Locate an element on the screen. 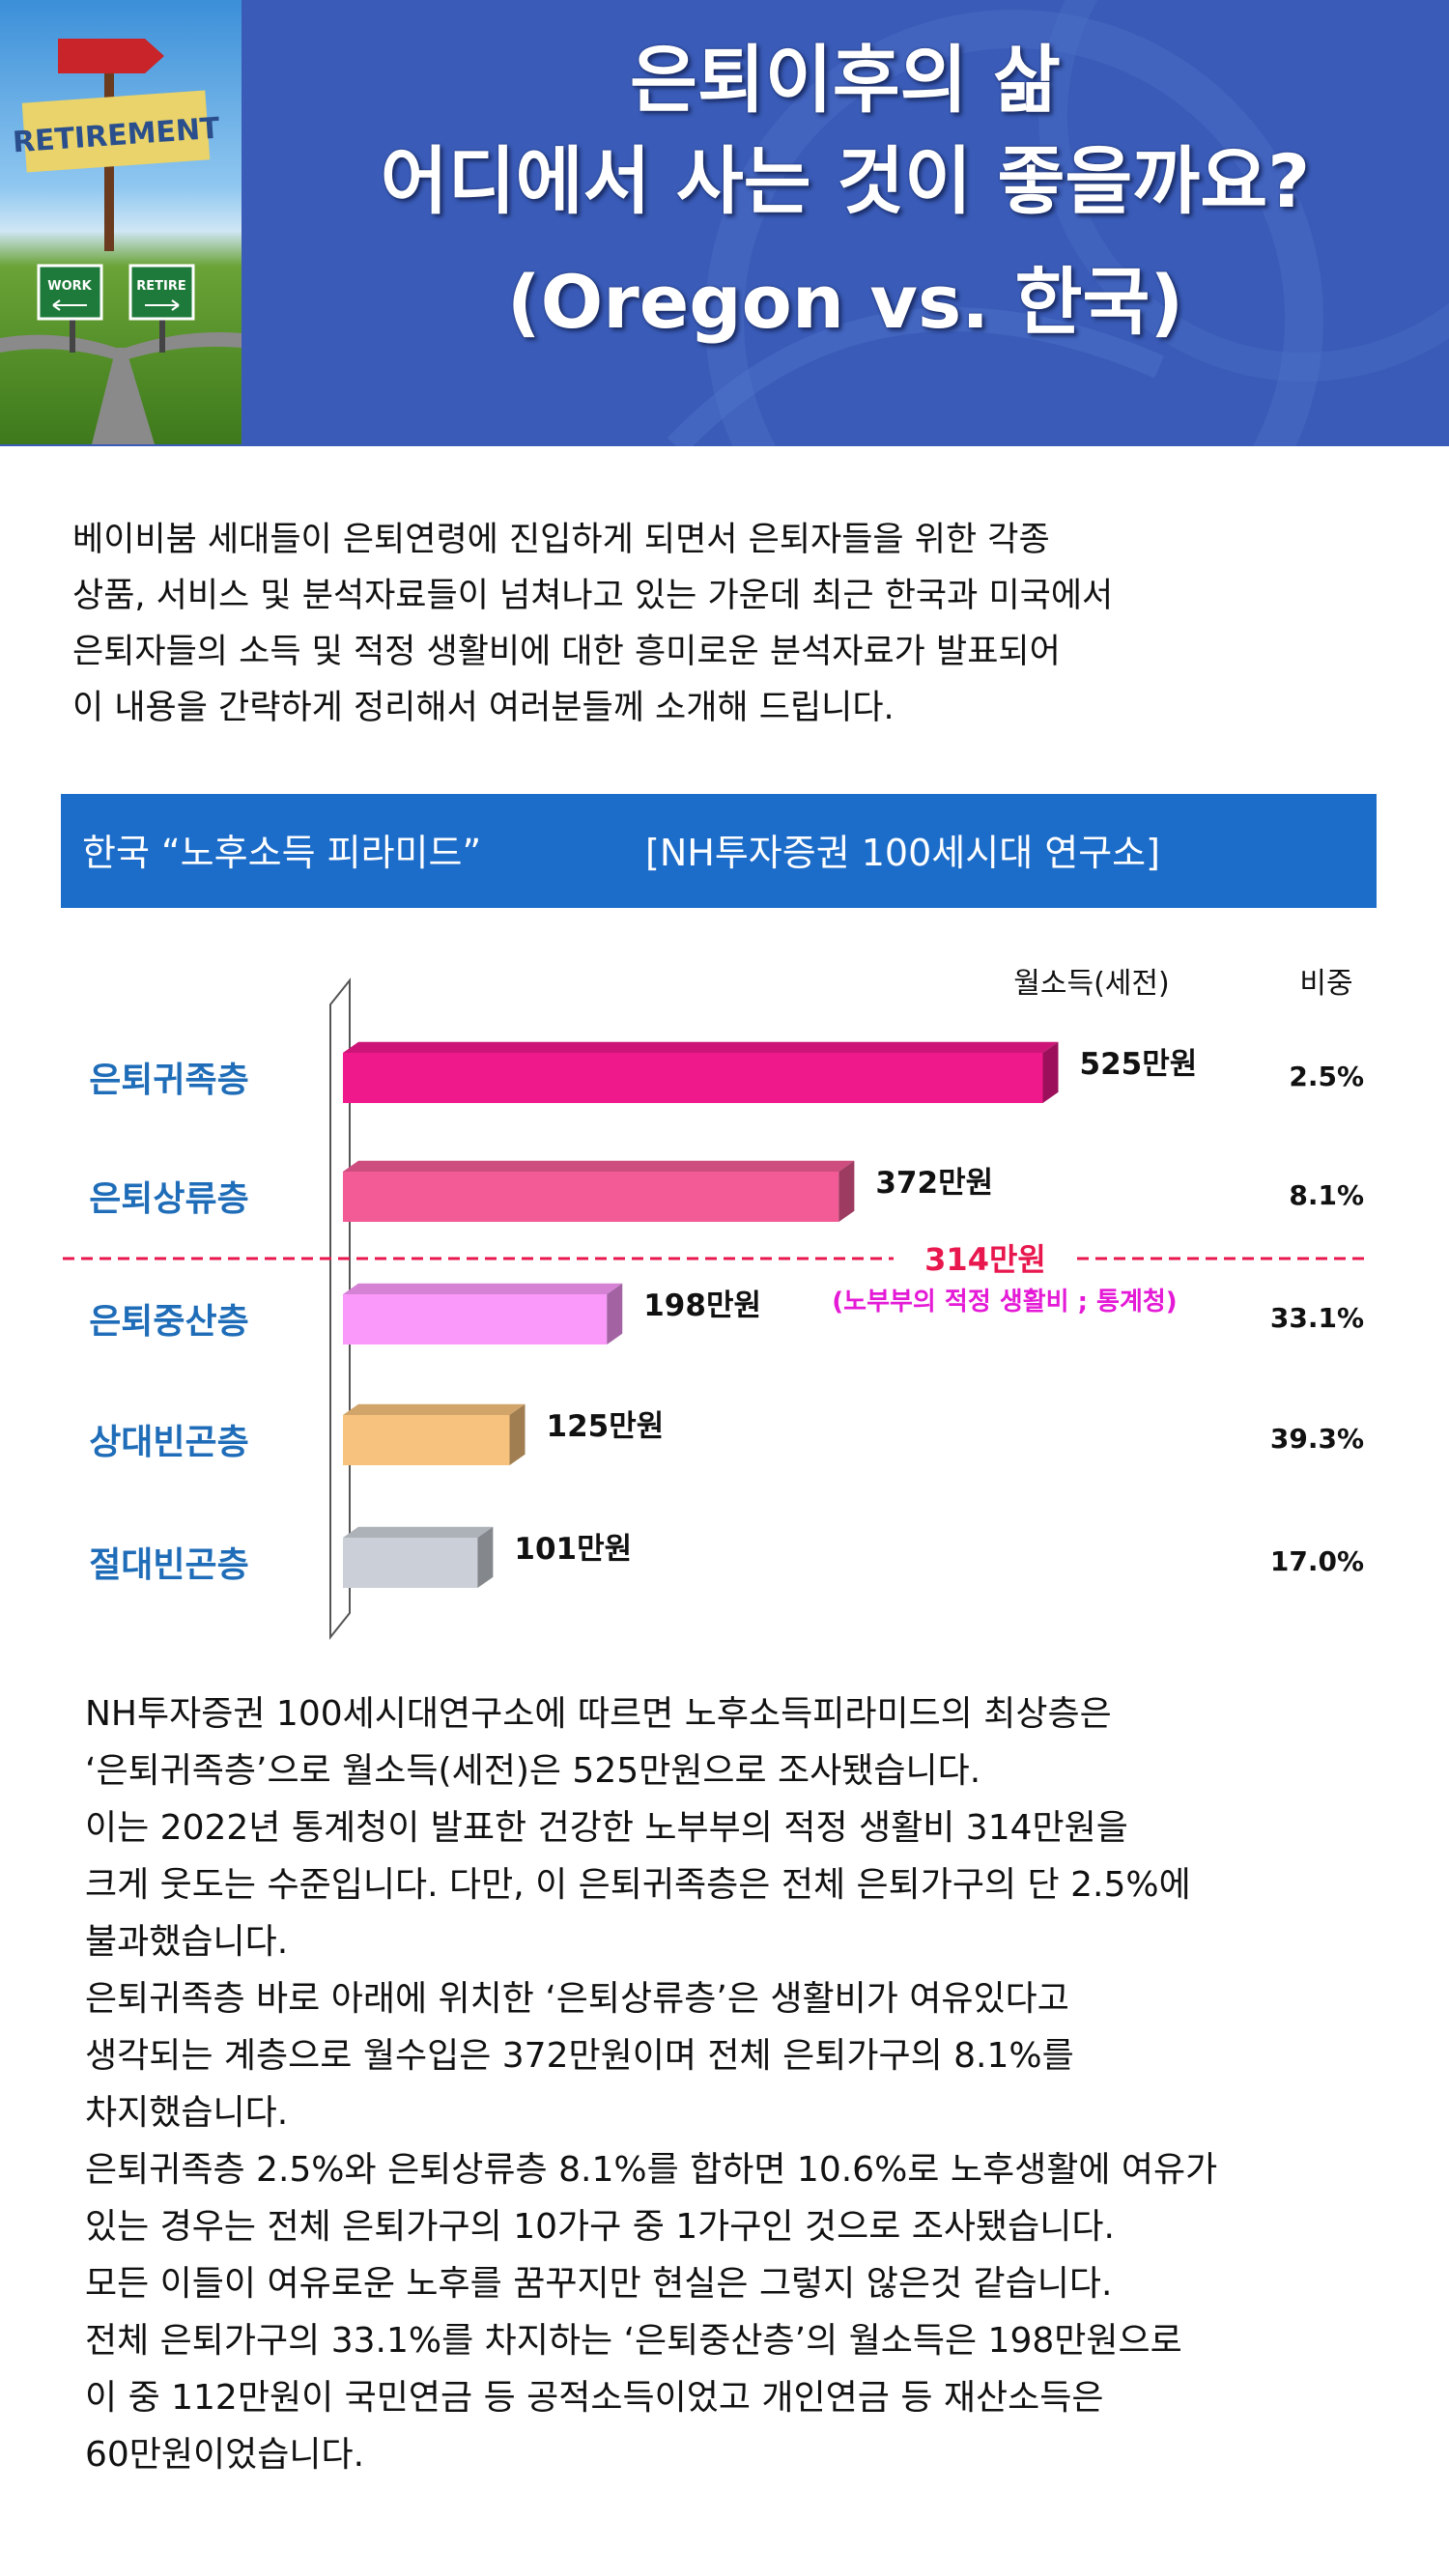  category-label: 상대빈곤층 is located at coordinates (169, 1442).